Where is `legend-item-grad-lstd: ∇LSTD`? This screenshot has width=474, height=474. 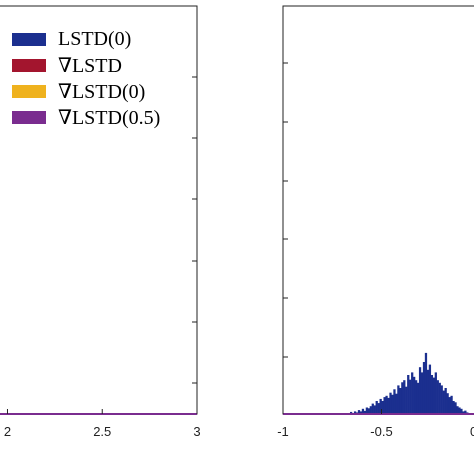 legend-item-grad-lstd: ∇LSTD is located at coordinates (86, 65).